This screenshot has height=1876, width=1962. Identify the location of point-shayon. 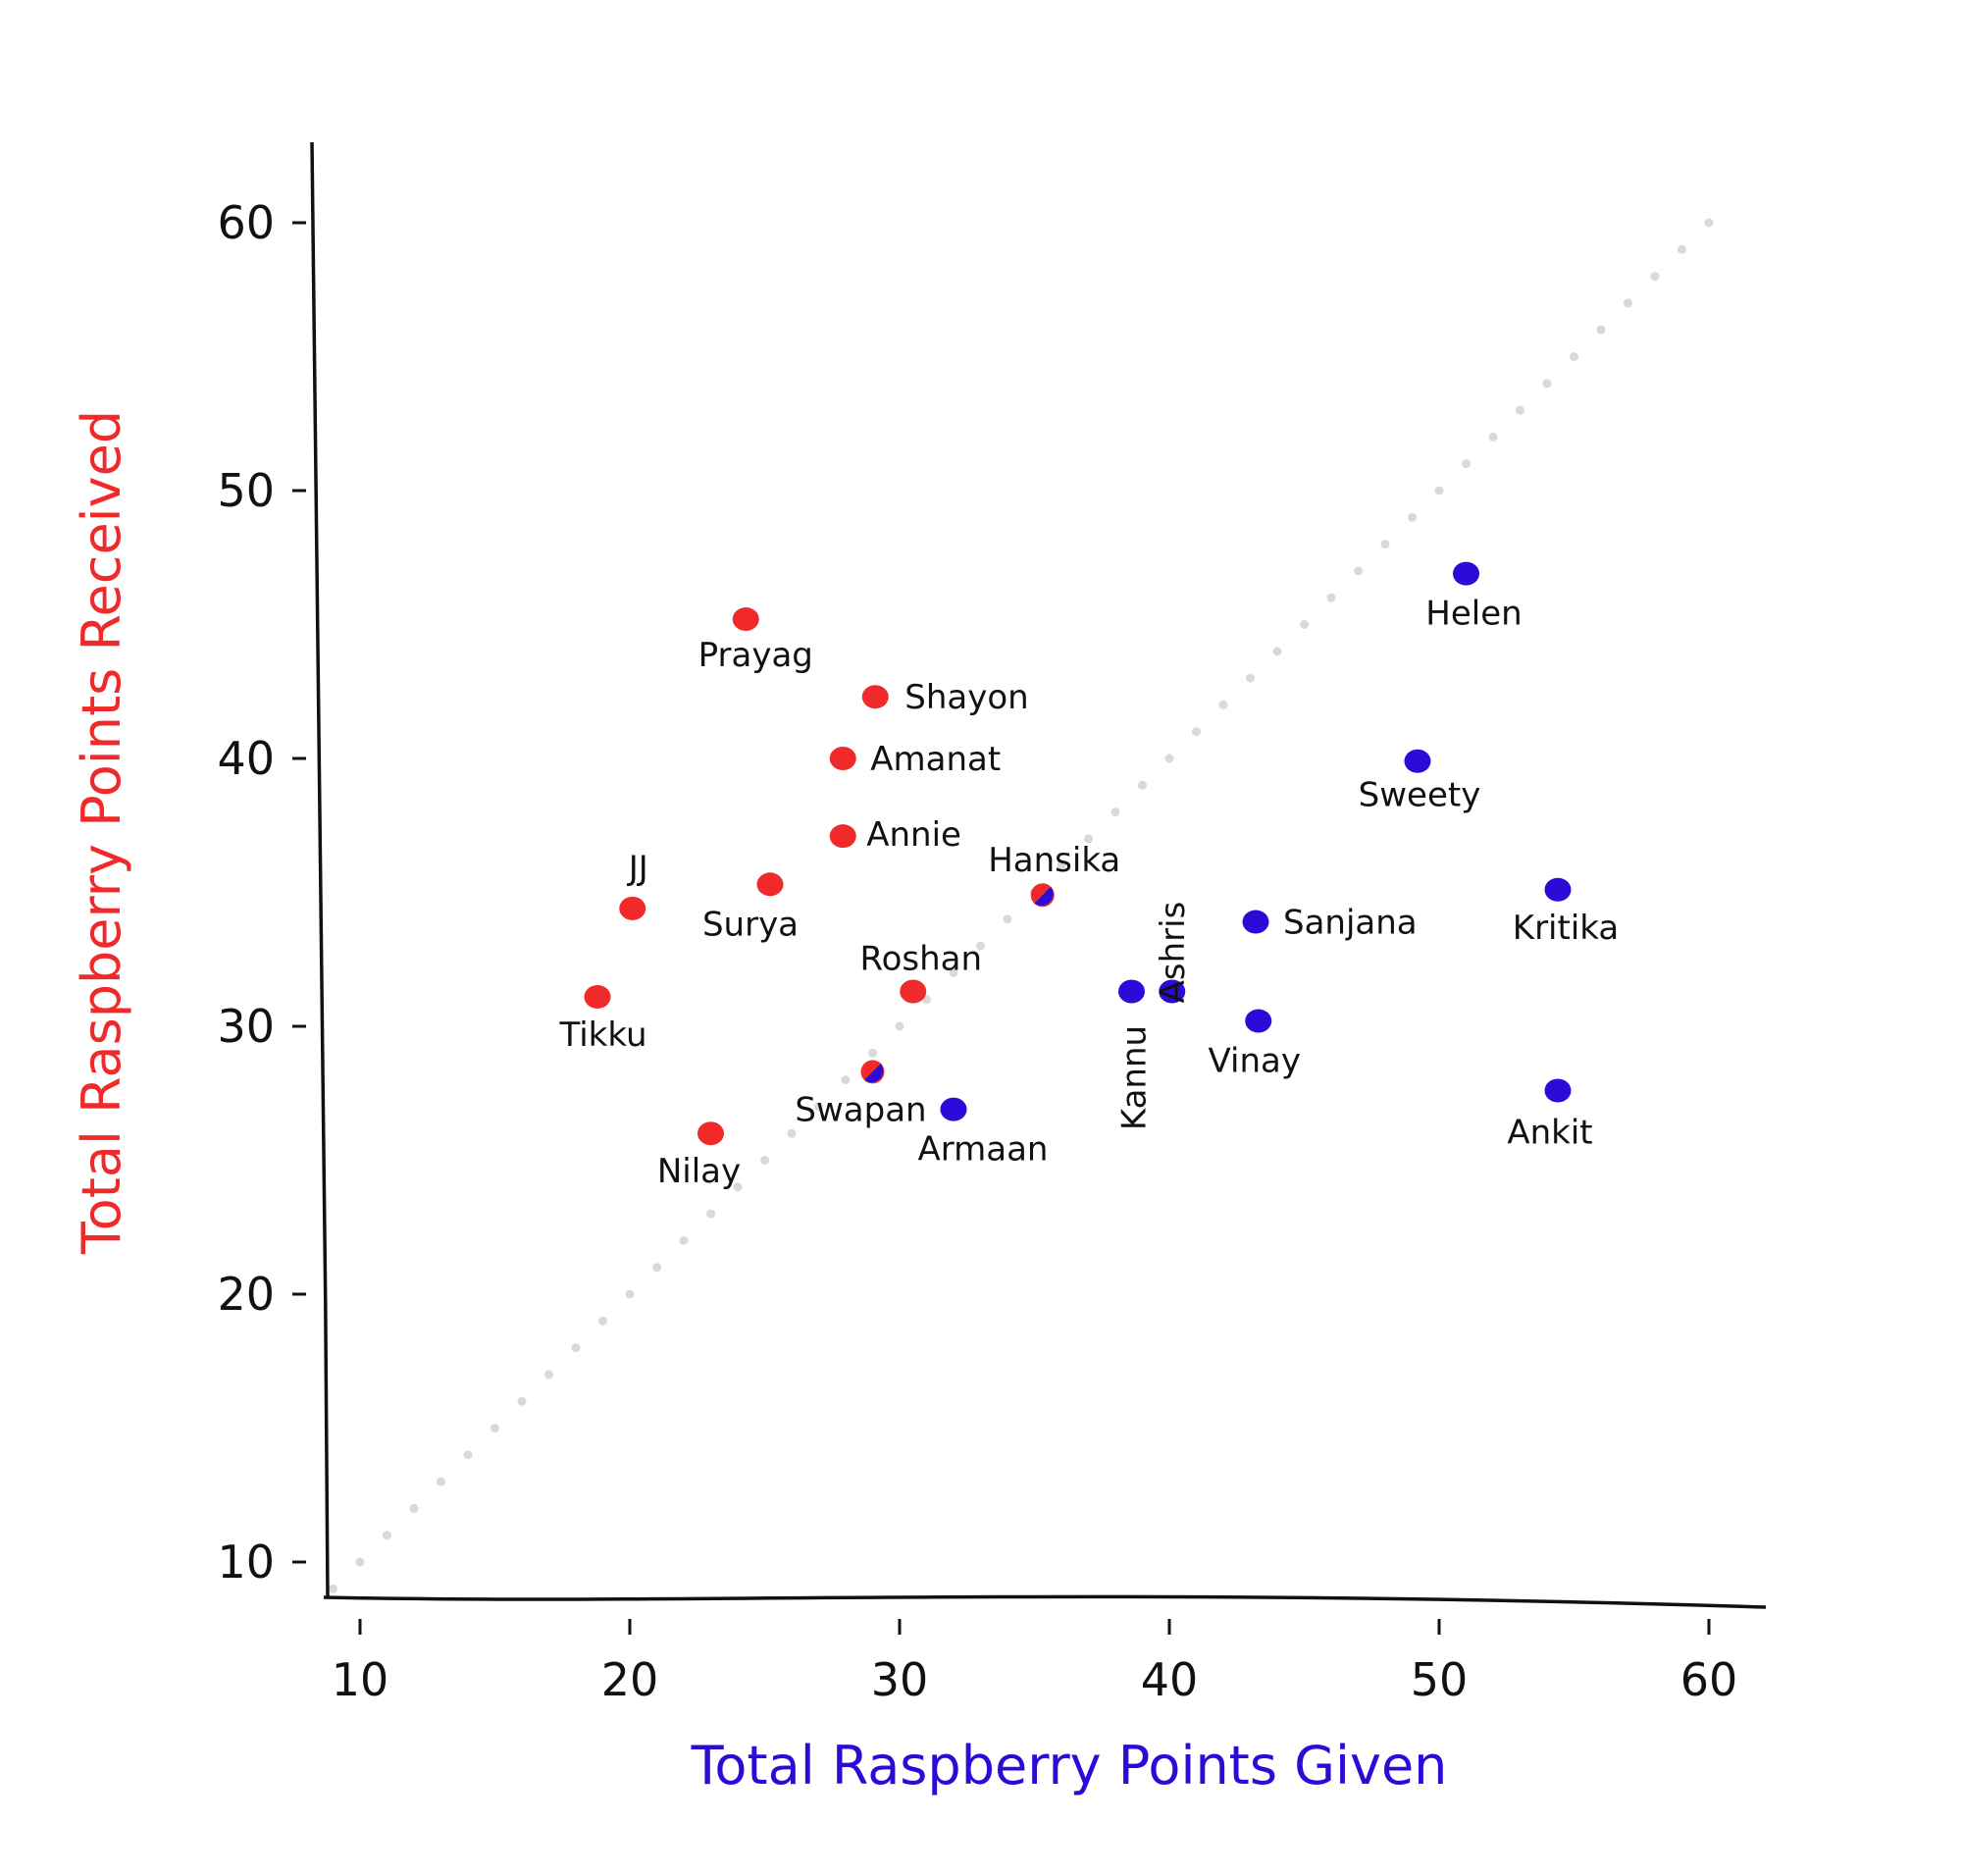
(875, 697).